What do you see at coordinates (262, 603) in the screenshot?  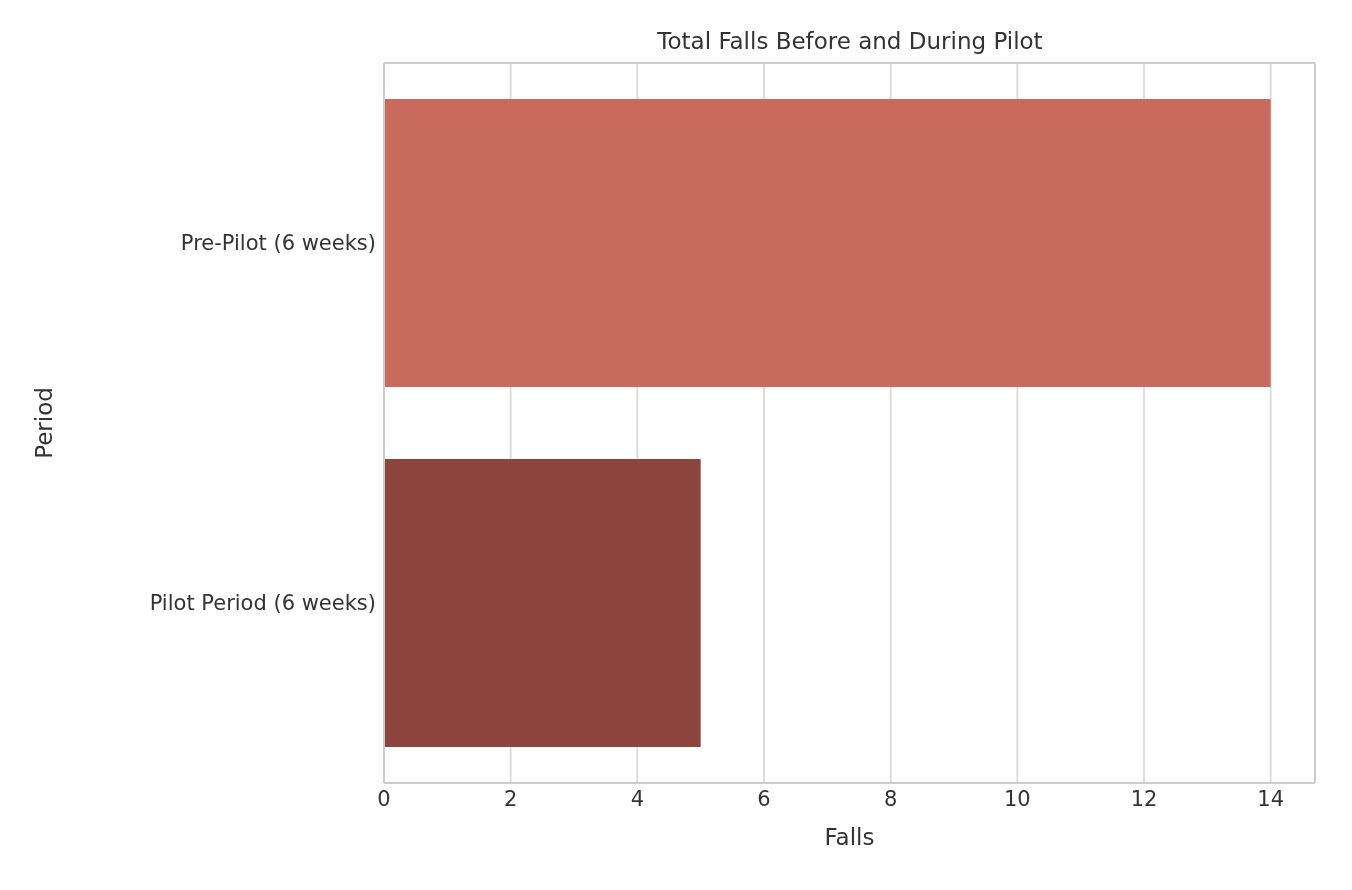 I see `y-tick-label: Pilot Period (6 weeks)` at bounding box center [262, 603].